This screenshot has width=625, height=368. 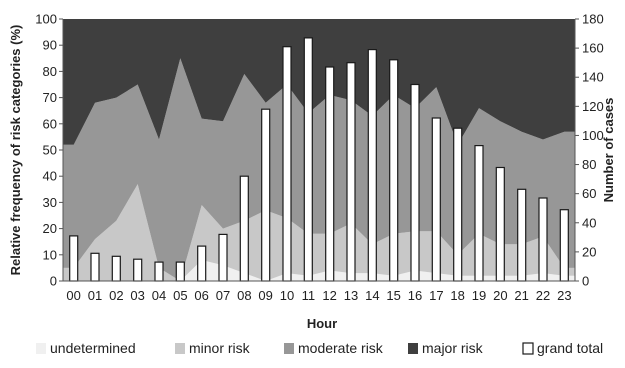 I want to click on legend-item-moderate-risk: moderate risk, so click(x=334, y=348).